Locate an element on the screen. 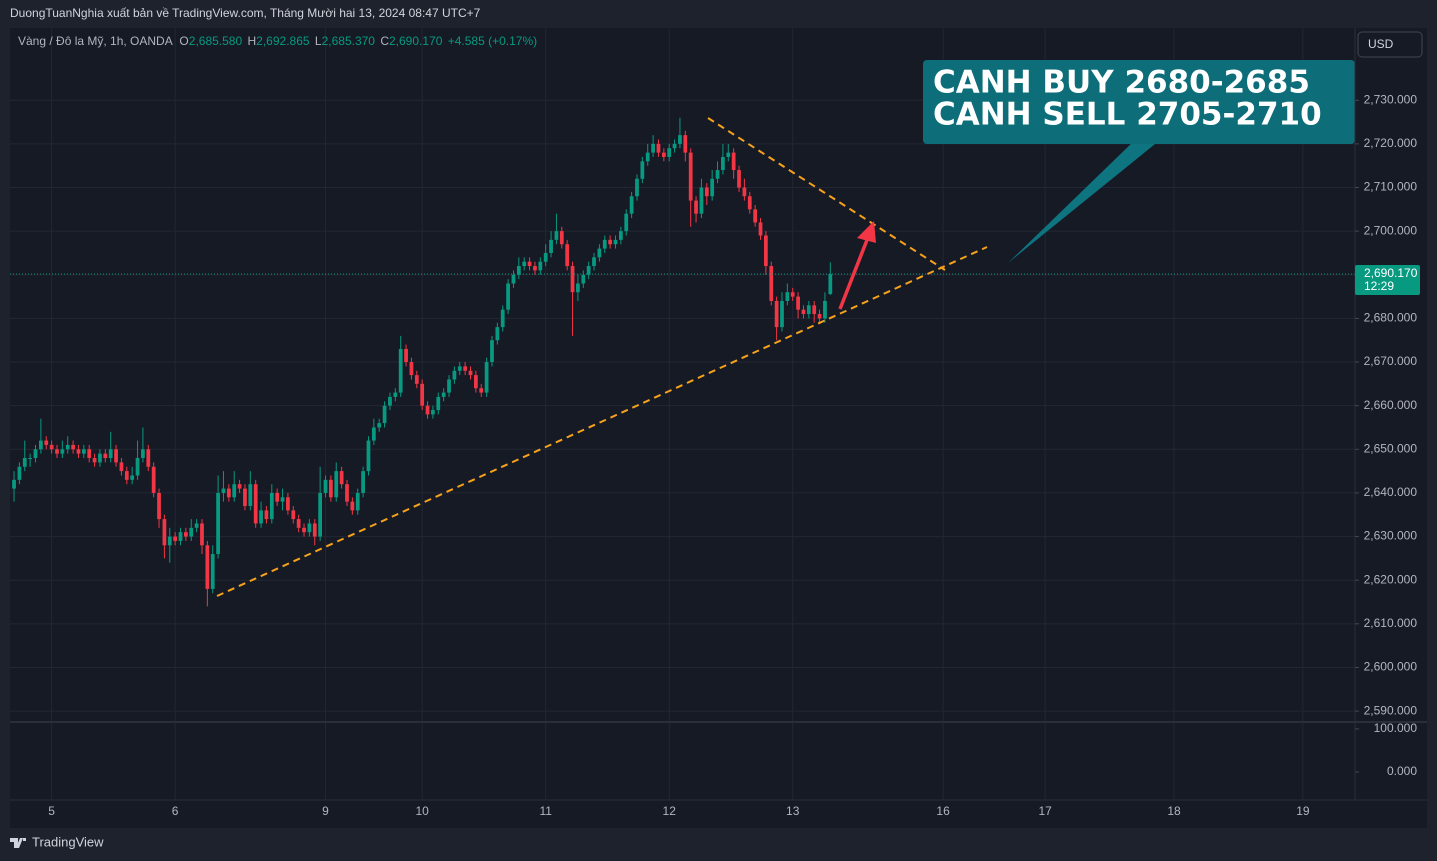  x-tick-label: 17 is located at coordinates (1045, 811).